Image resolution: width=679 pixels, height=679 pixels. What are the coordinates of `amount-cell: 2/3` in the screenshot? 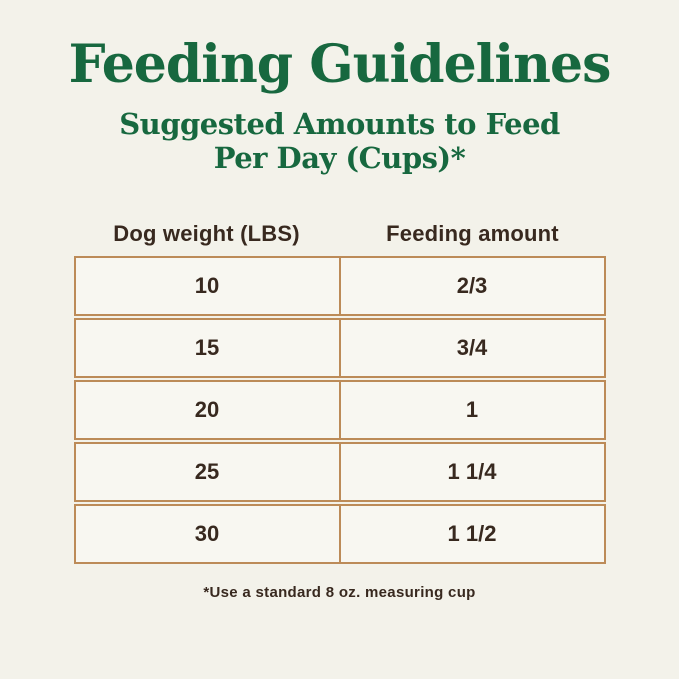 It's located at (472, 286).